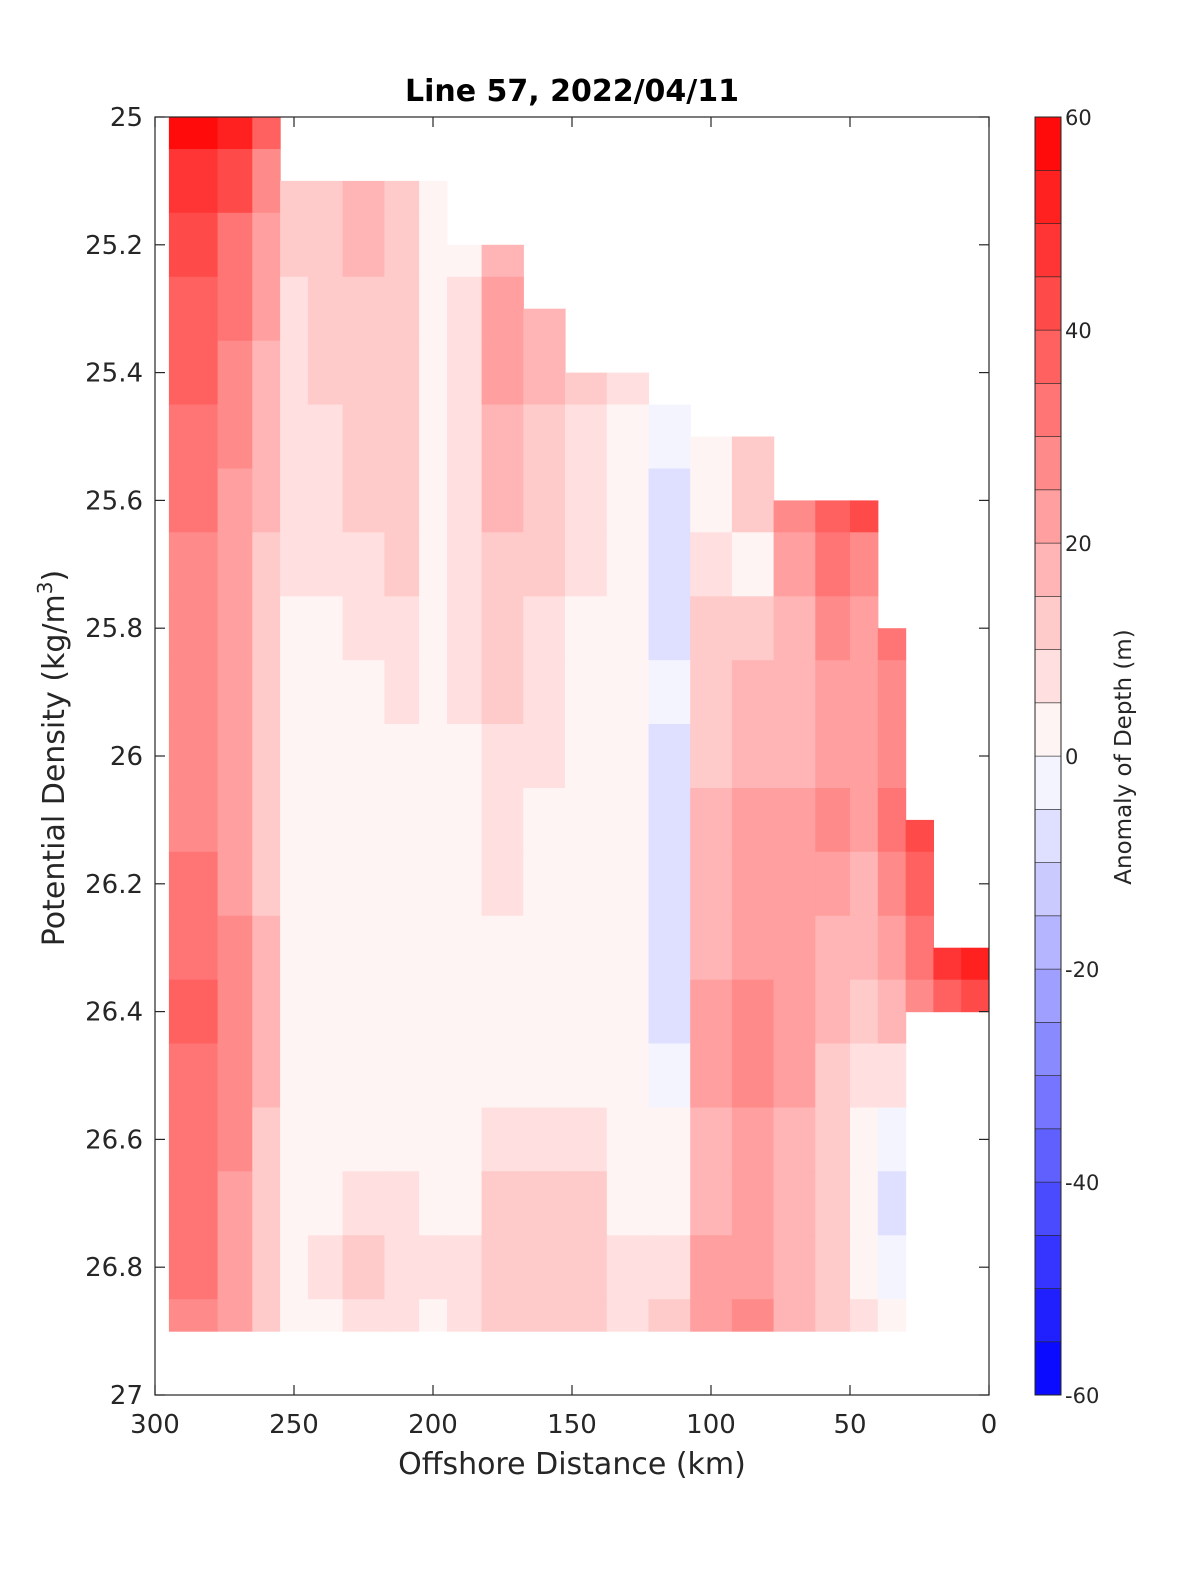  Describe the element at coordinates (126, 757) in the screenshot. I see `y-tick-label: 26` at that location.